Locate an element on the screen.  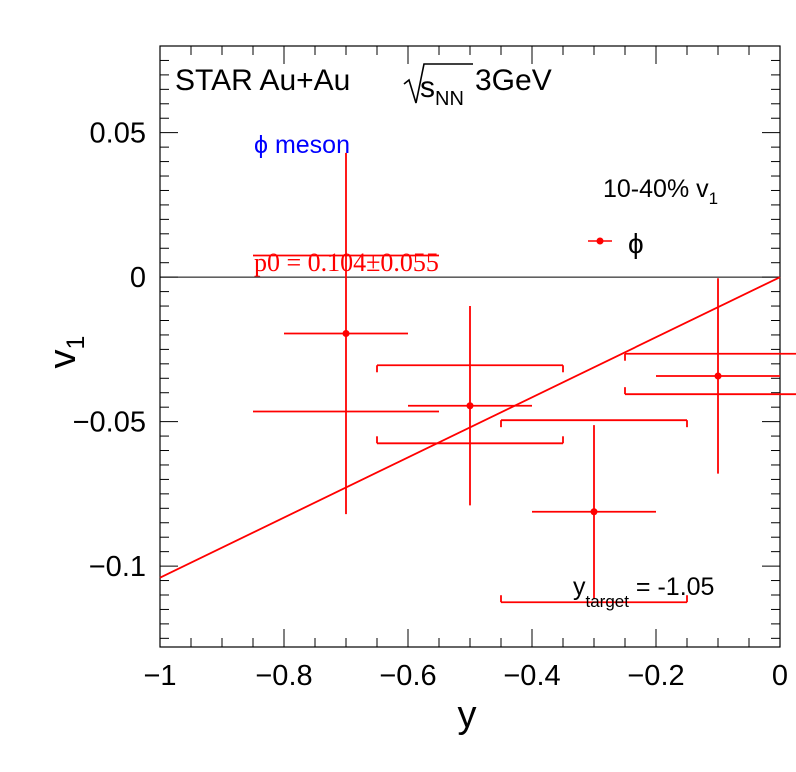
x-tick-label: −0.8 is located at coordinates (283, 676).